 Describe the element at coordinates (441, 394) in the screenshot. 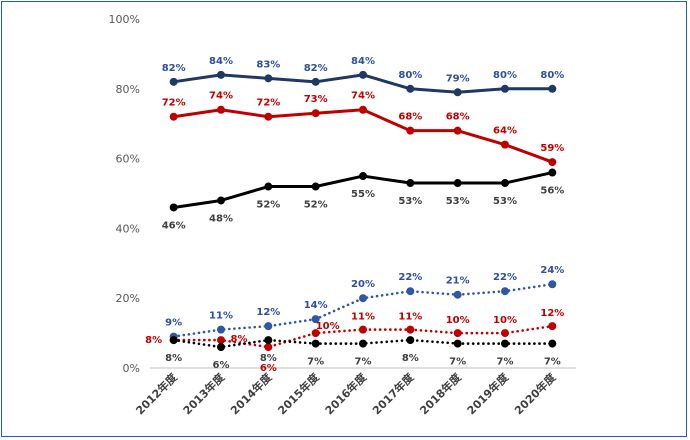

I see `x-tick-label: 2018年度` at that location.